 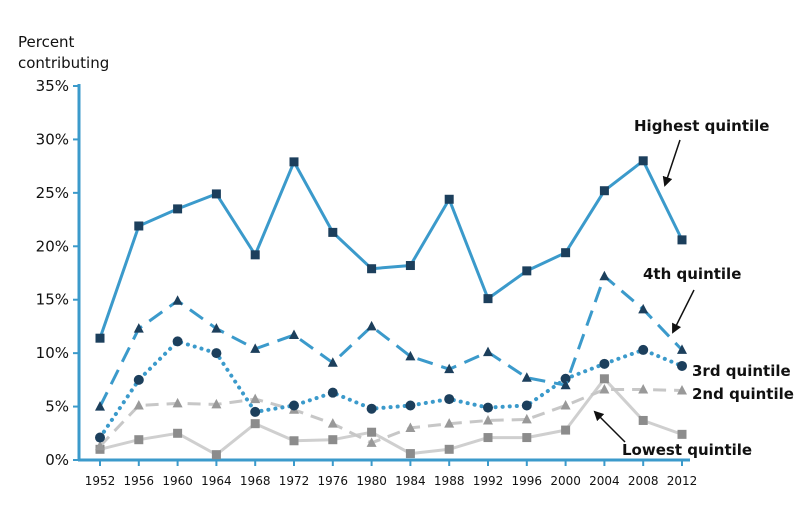 What do you see at coordinates (643, 481) in the screenshot?
I see `x-tick-label: 2008` at bounding box center [643, 481].